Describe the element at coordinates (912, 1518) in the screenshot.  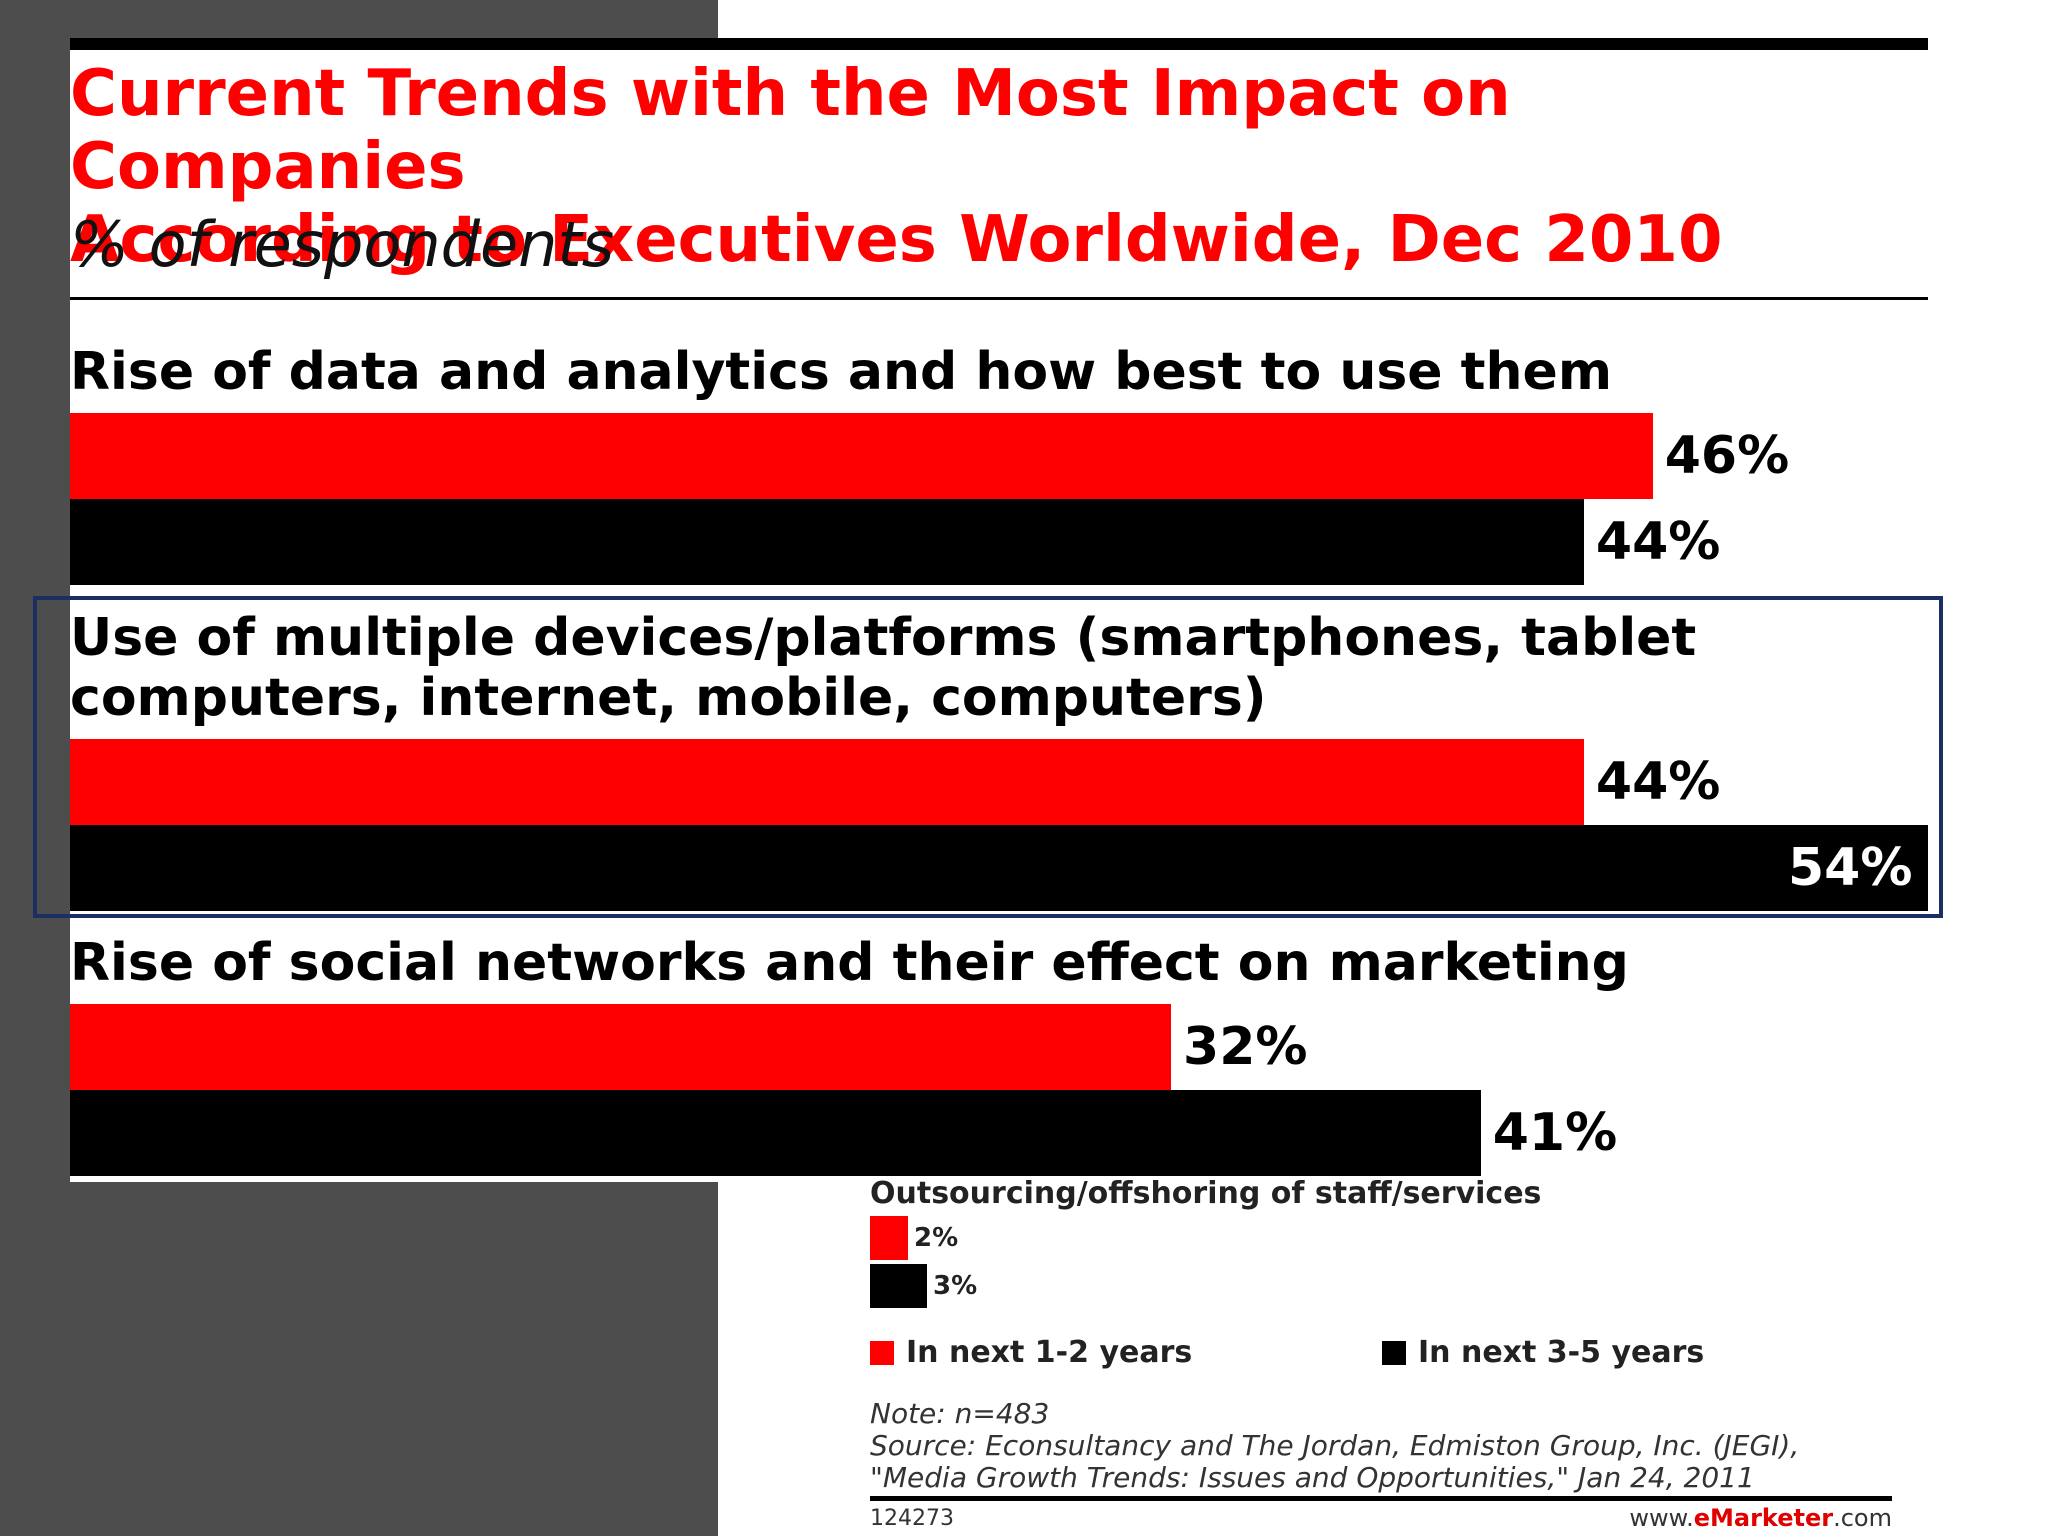
I see `chart-id: 124273` at that location.